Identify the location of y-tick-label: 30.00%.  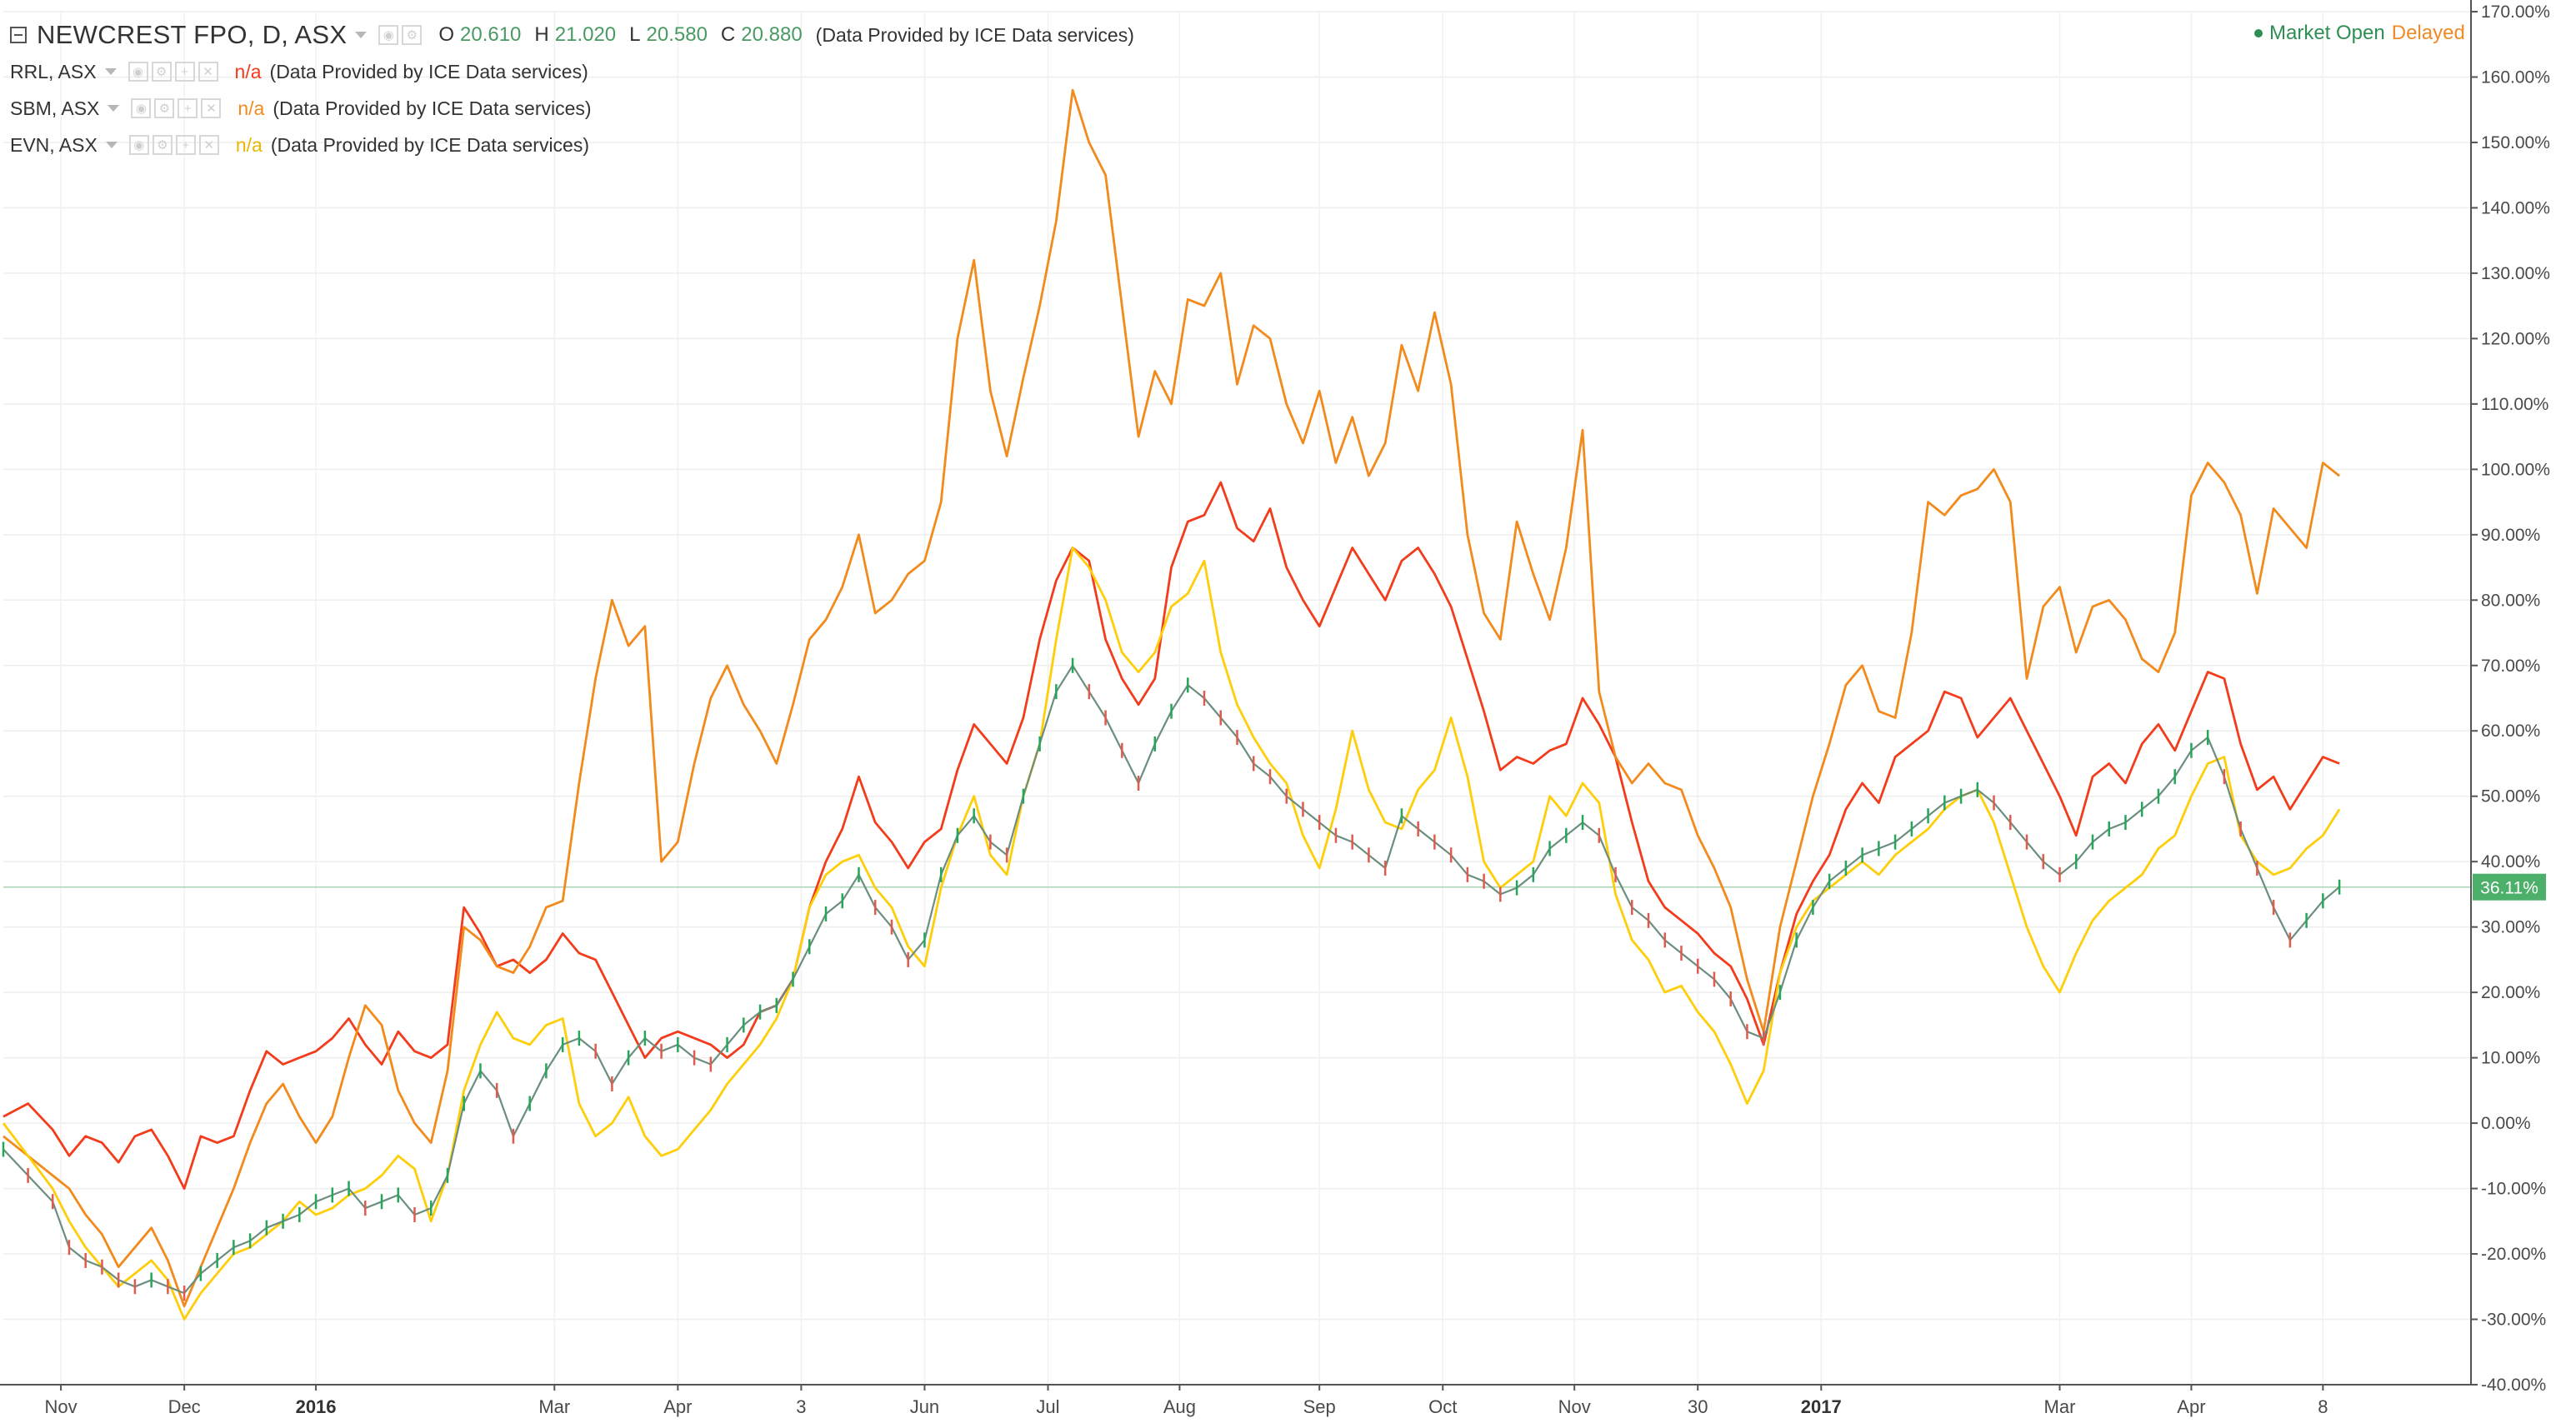
(2511, 927).